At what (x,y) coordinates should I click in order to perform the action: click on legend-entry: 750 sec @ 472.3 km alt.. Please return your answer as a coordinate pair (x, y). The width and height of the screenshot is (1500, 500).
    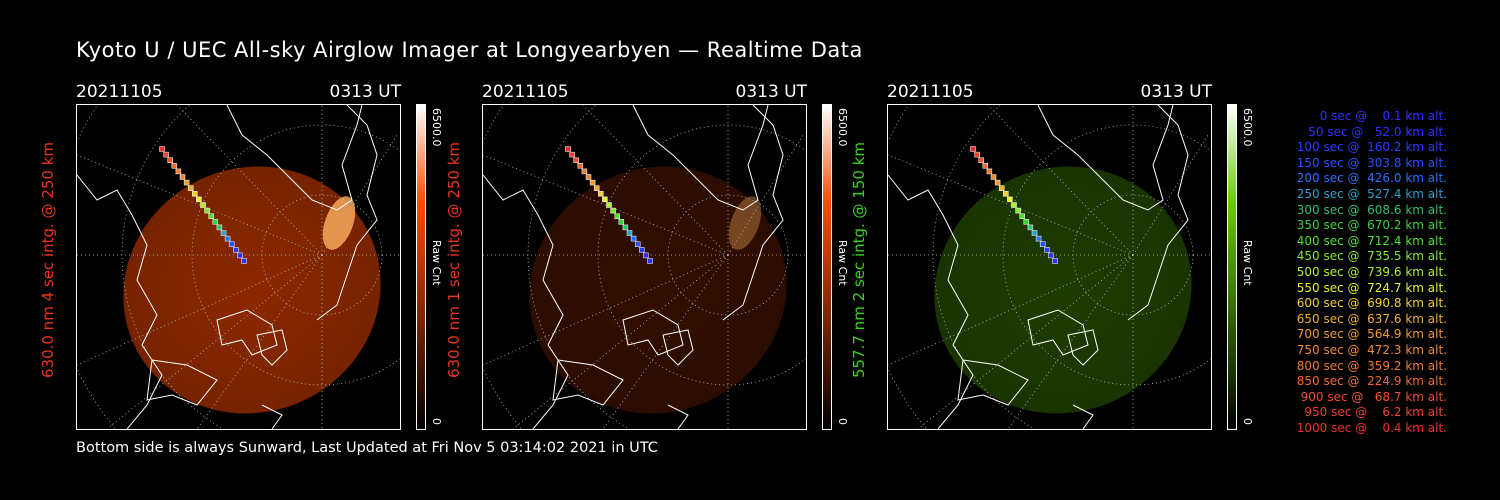
    Looking at the image, I should click on (1371, 349).